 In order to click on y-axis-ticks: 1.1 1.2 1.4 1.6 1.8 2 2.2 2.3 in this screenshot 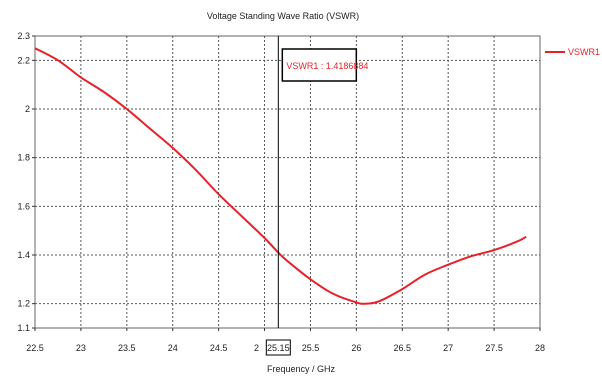, I will do `click(26, 182)`.